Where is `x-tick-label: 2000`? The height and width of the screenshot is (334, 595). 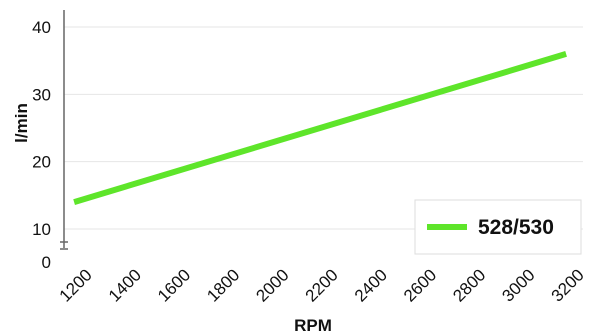
x-tick-label: 2000 is located at coordinates (272, 285).